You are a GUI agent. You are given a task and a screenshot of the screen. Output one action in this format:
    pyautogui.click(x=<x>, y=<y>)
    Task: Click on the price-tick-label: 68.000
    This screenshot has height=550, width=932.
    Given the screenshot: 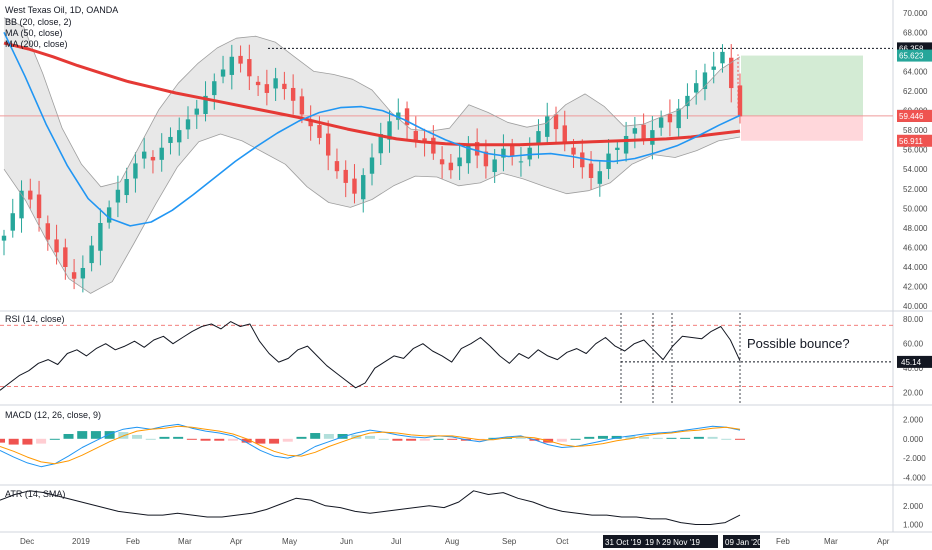 What is the action you would take?
    pyautogui.click(x=915, y=32)
    